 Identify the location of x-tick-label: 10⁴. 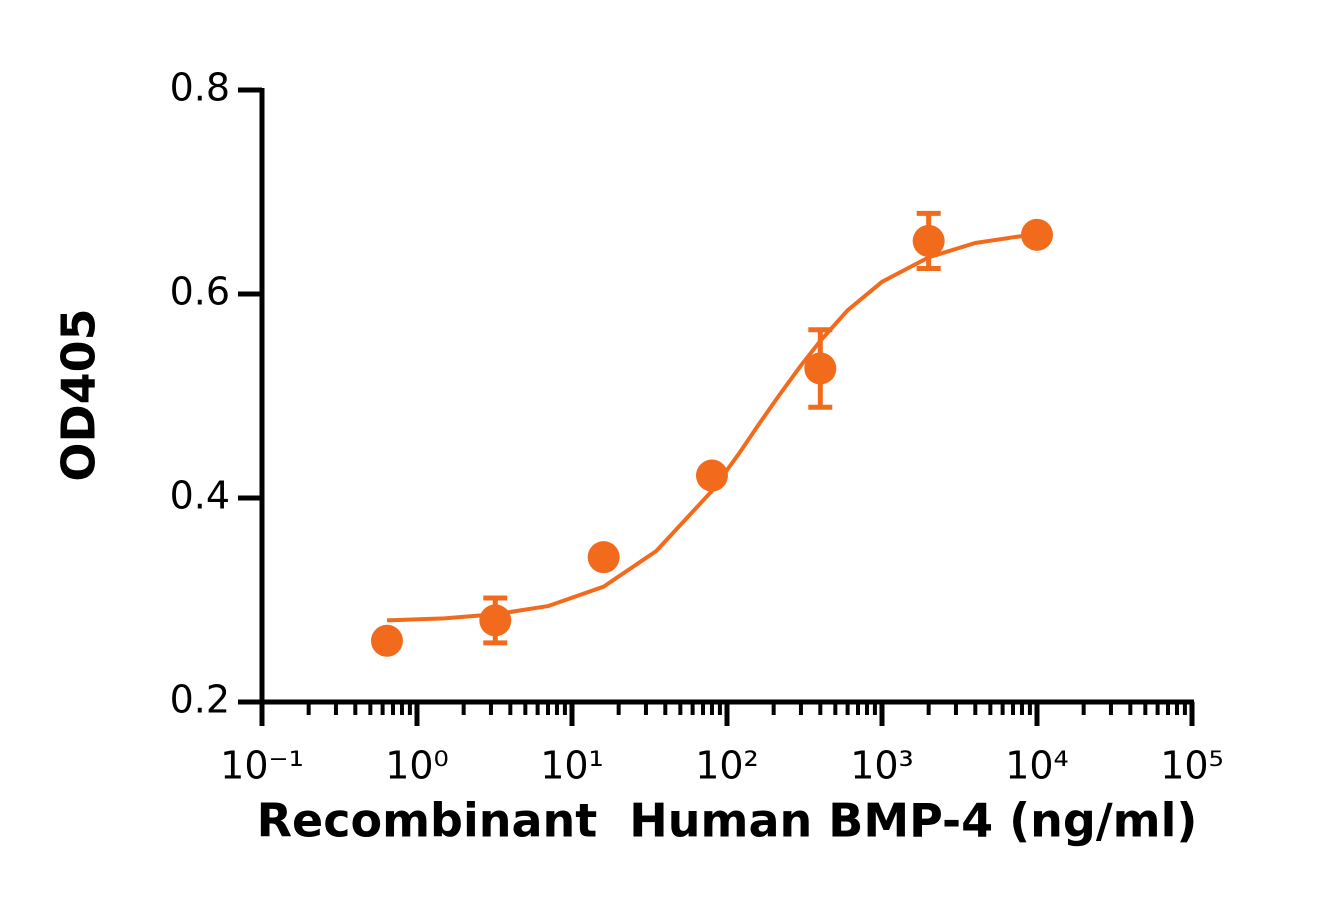
(1037, 766).